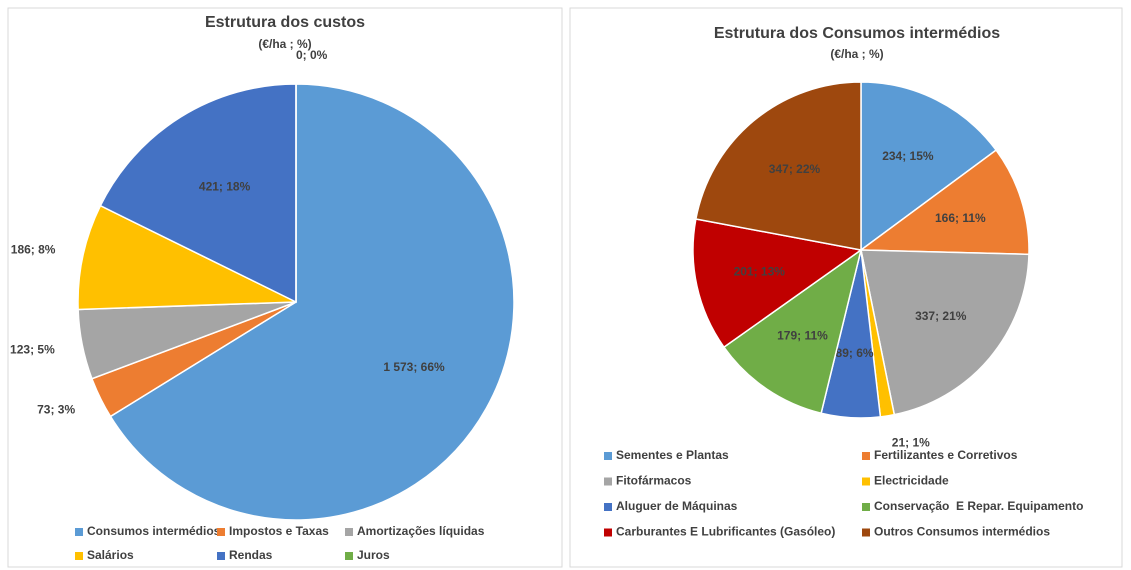 This screenshot has width=1131, height=570. I want to click on data-label: 201; 13%, so click(760, 271).